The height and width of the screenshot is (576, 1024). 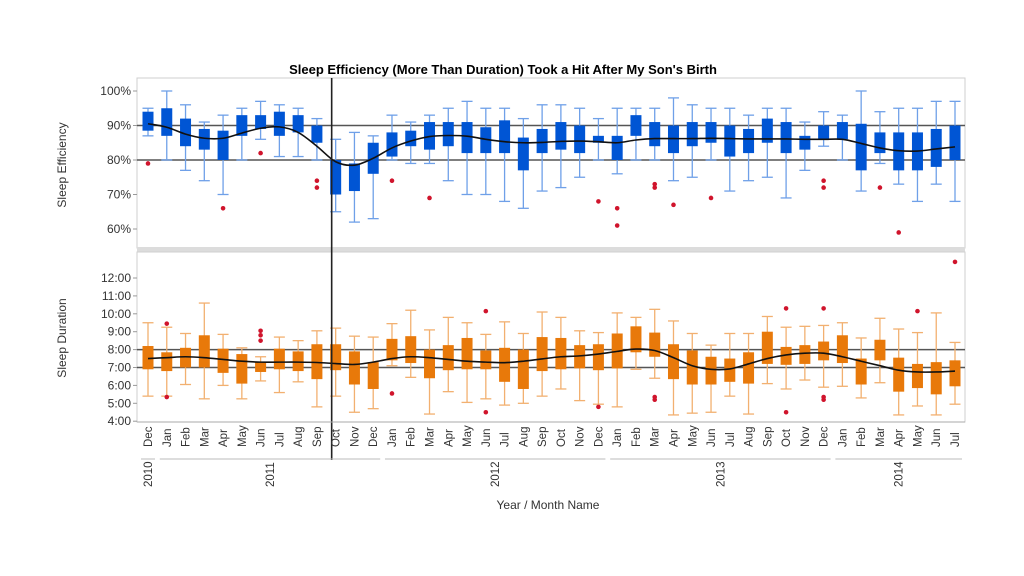 I want to click on efficiency-tick-label: 80%, so click(x=119, y=160).